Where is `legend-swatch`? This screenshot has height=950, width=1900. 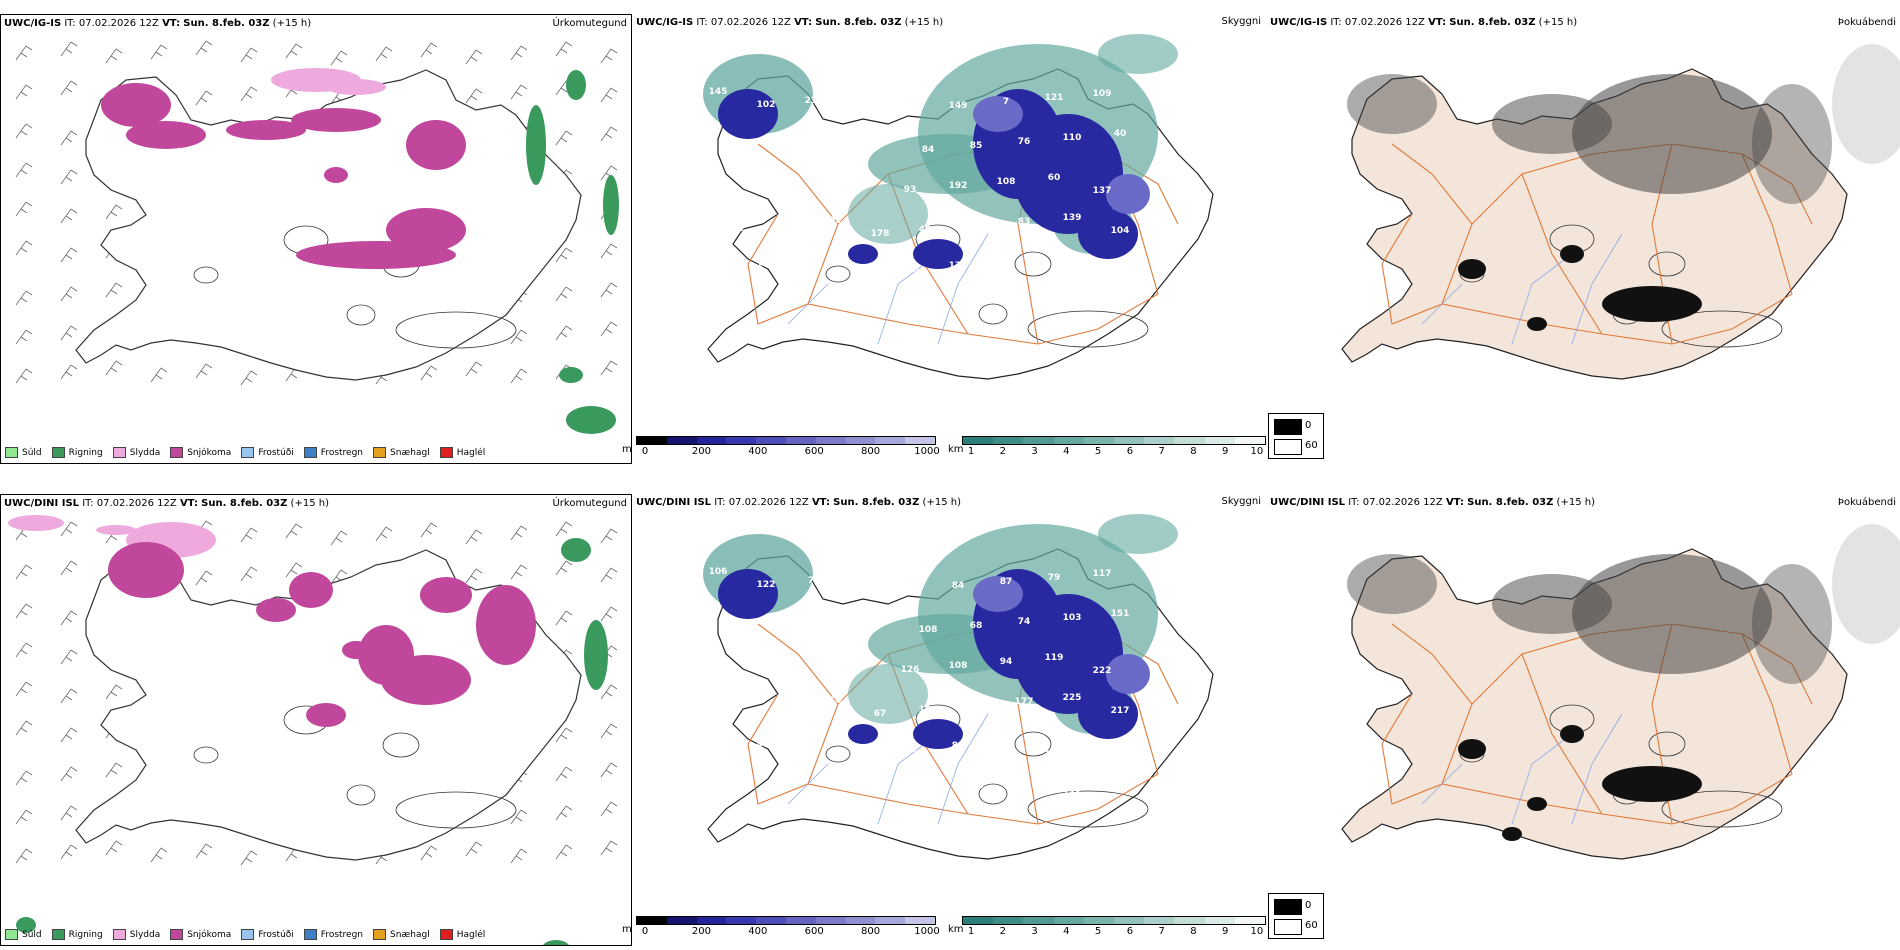 legend-swatch is located at coordinates (446, 934).